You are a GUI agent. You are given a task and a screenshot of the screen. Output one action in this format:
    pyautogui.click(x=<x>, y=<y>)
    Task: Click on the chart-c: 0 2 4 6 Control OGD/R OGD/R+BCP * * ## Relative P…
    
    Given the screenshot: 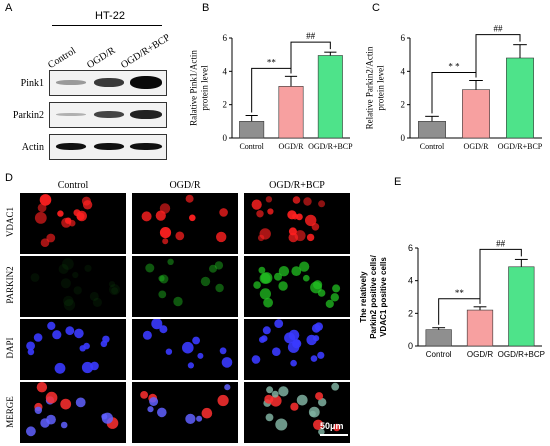 What is the action you would take?
    pyautogui.click(x=454, y=87)
    